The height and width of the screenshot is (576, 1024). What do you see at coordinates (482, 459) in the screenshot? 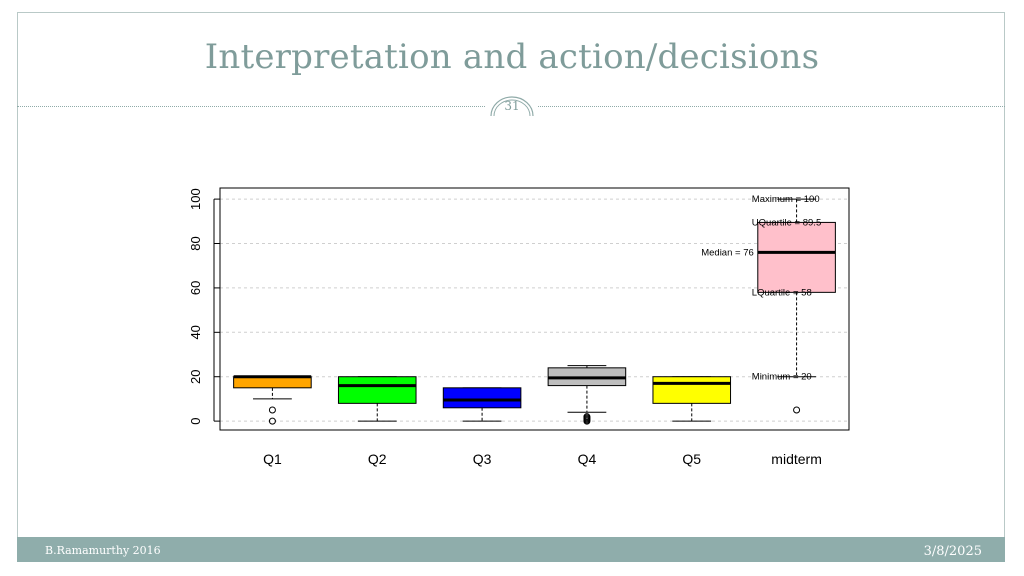
I see `x-tick-label: Q3` at bounding box center [482, 459].